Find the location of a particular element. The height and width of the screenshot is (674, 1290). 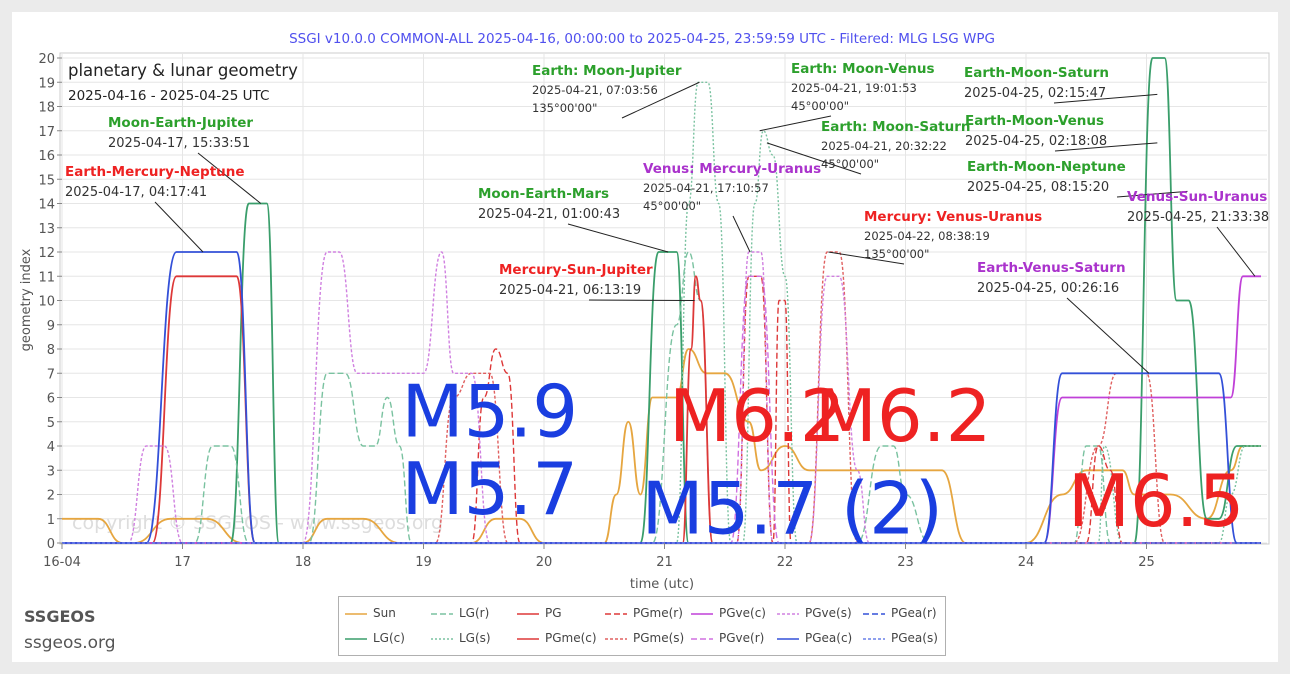

annotation-angle: 135°00'00" is located at coordinates (896, 254).